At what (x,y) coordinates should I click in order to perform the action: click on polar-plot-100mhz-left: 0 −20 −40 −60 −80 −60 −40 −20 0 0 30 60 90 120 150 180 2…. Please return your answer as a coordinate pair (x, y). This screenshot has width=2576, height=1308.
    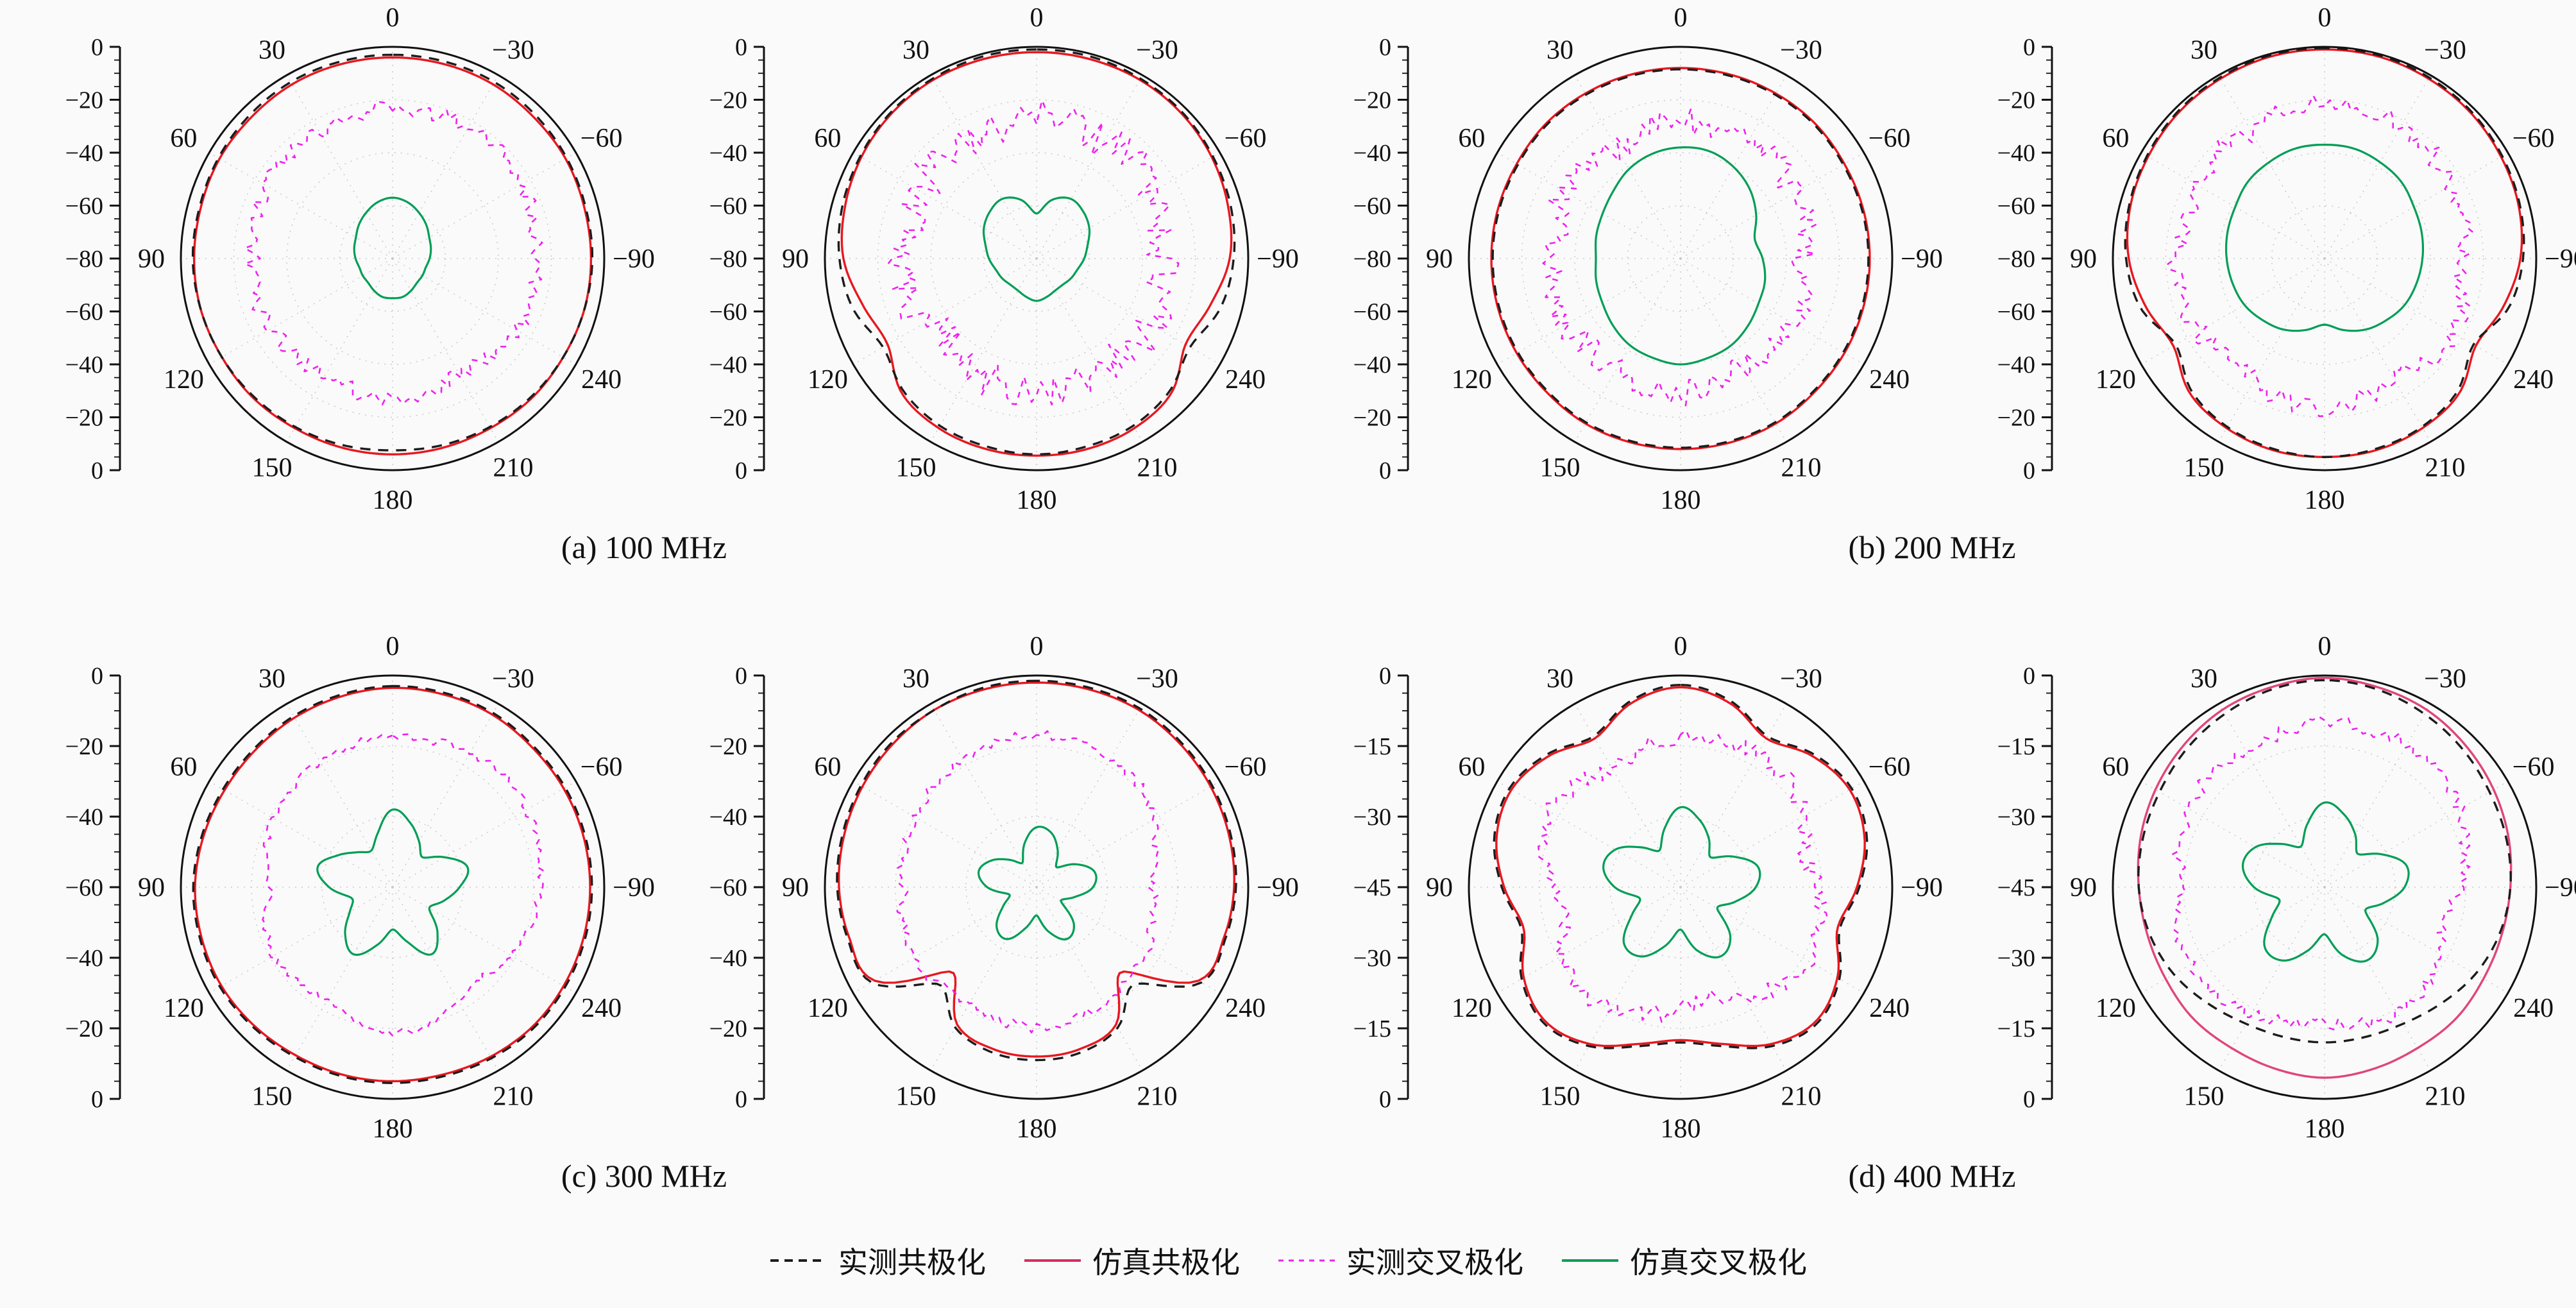
    Looking at the image, I should click on (327, 259).